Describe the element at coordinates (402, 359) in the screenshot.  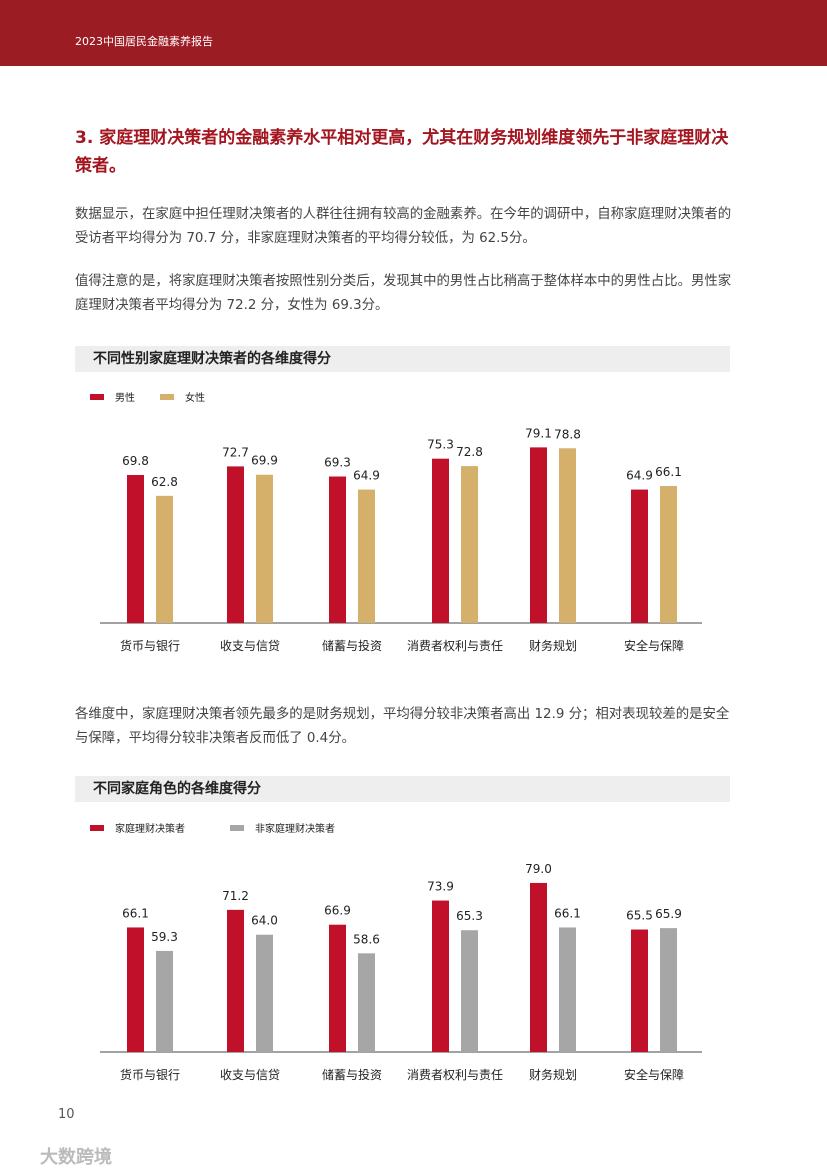
I see `chart-title: 不同性别家庭理财决策者的各维度得分` at that location.